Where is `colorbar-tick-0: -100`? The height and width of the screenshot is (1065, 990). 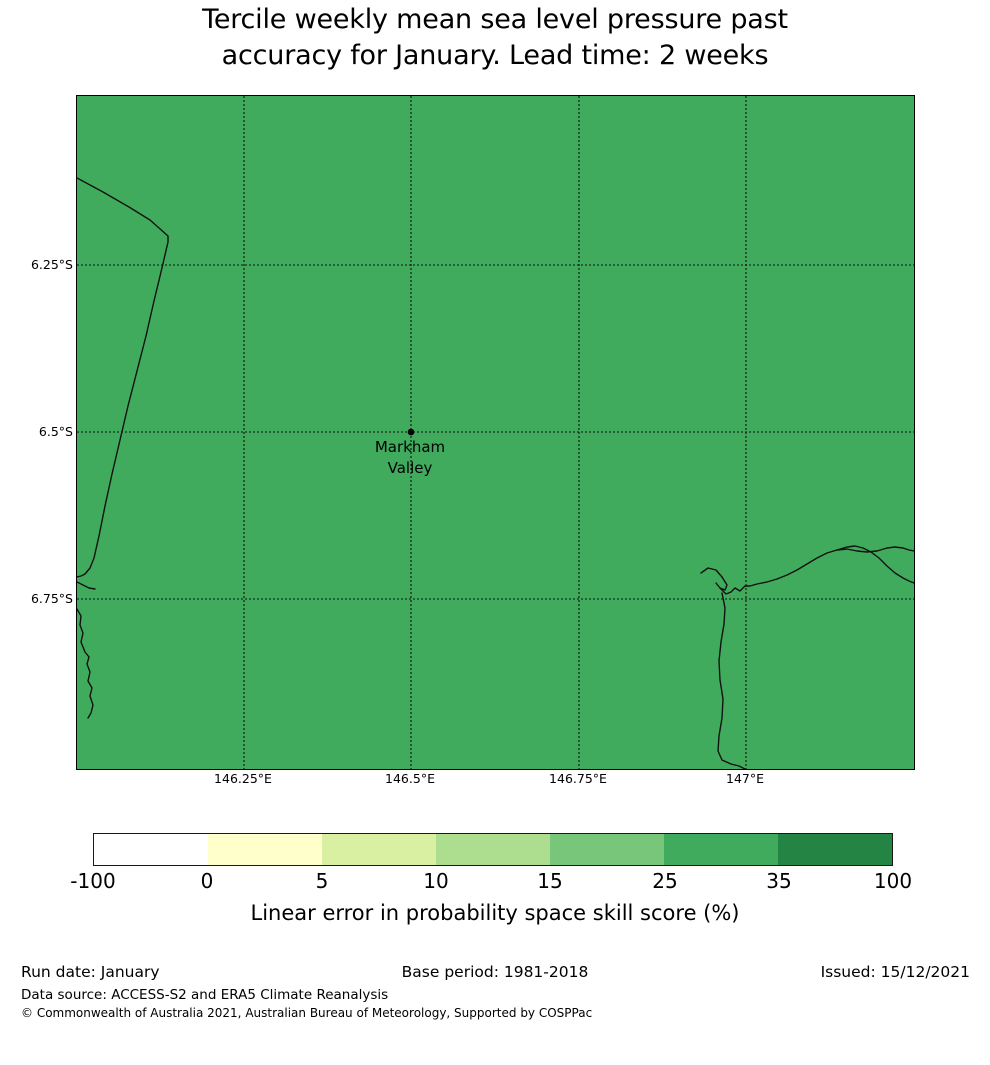
colorbar-tick-0: -100 is located at coordinates (93, 881).